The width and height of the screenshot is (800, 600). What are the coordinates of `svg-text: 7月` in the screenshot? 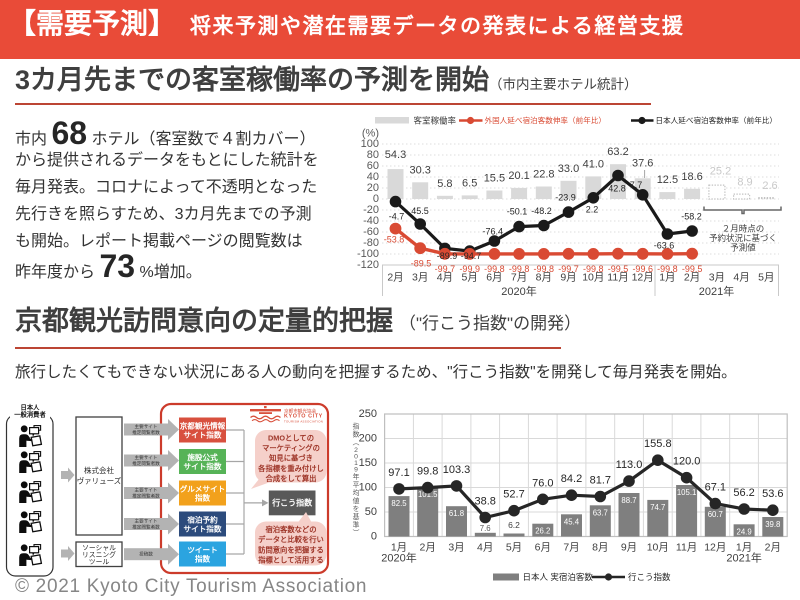 It's located at (519, 278).